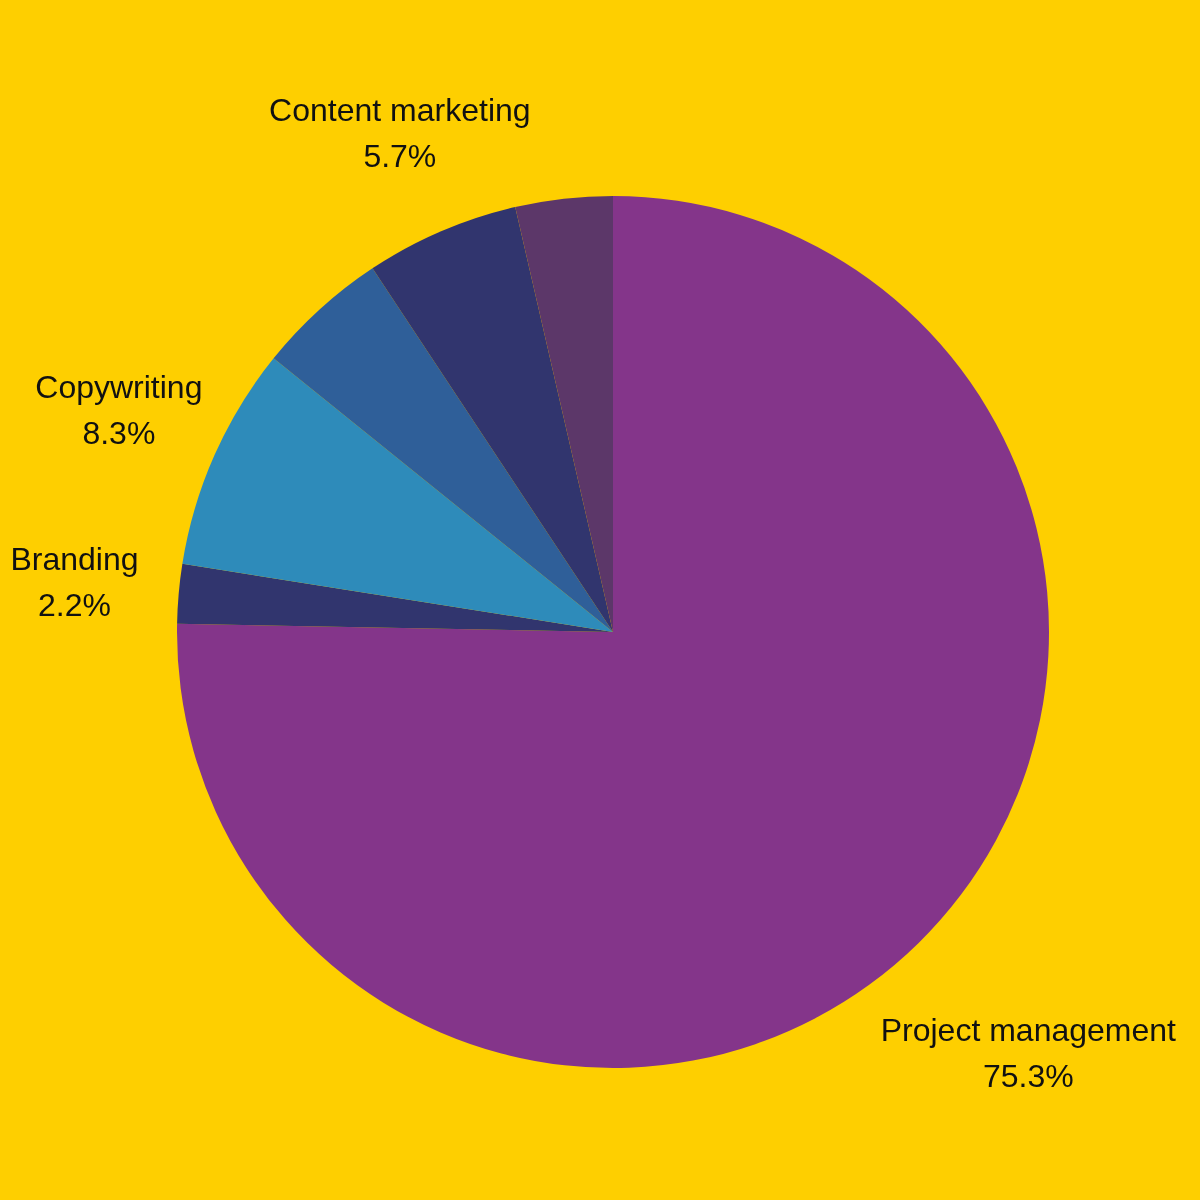  Describe the element at coordinates (1028, 1076) in the screenshot. I see `data-label: 75.3%` at that location.